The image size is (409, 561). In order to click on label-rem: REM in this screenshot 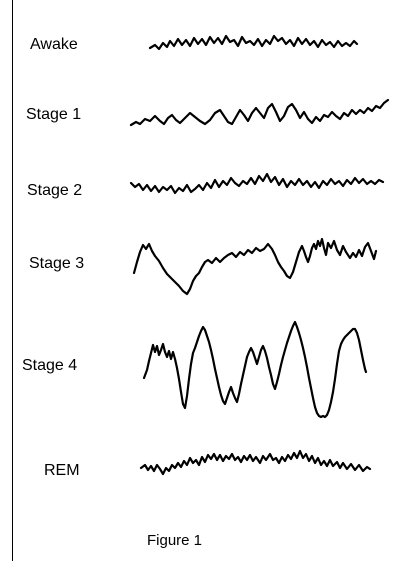, I will do `click(62, 470)`.